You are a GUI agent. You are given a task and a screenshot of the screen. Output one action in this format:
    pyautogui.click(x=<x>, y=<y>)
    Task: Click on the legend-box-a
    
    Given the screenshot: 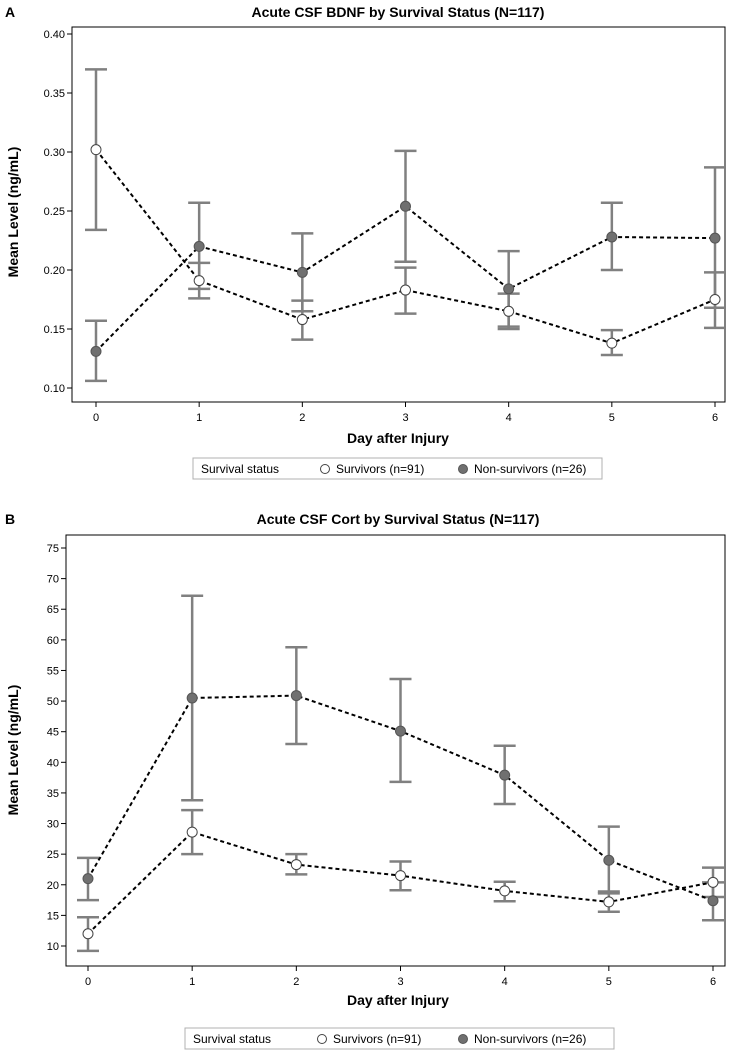 What is the action you would take?
    pyautogui.click(x=397, y=468)
    